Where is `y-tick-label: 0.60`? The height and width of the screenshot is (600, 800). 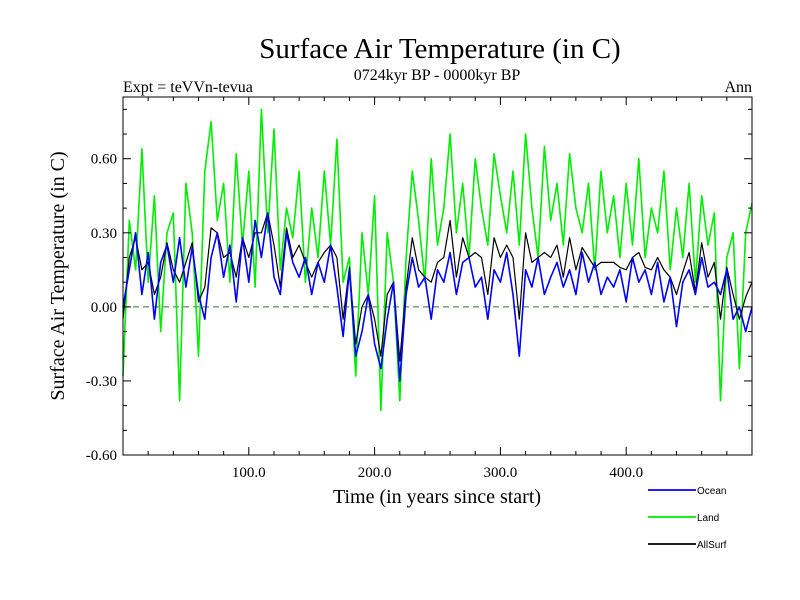 y-tick-label: 0.60 is located at coordinates (104, 160).